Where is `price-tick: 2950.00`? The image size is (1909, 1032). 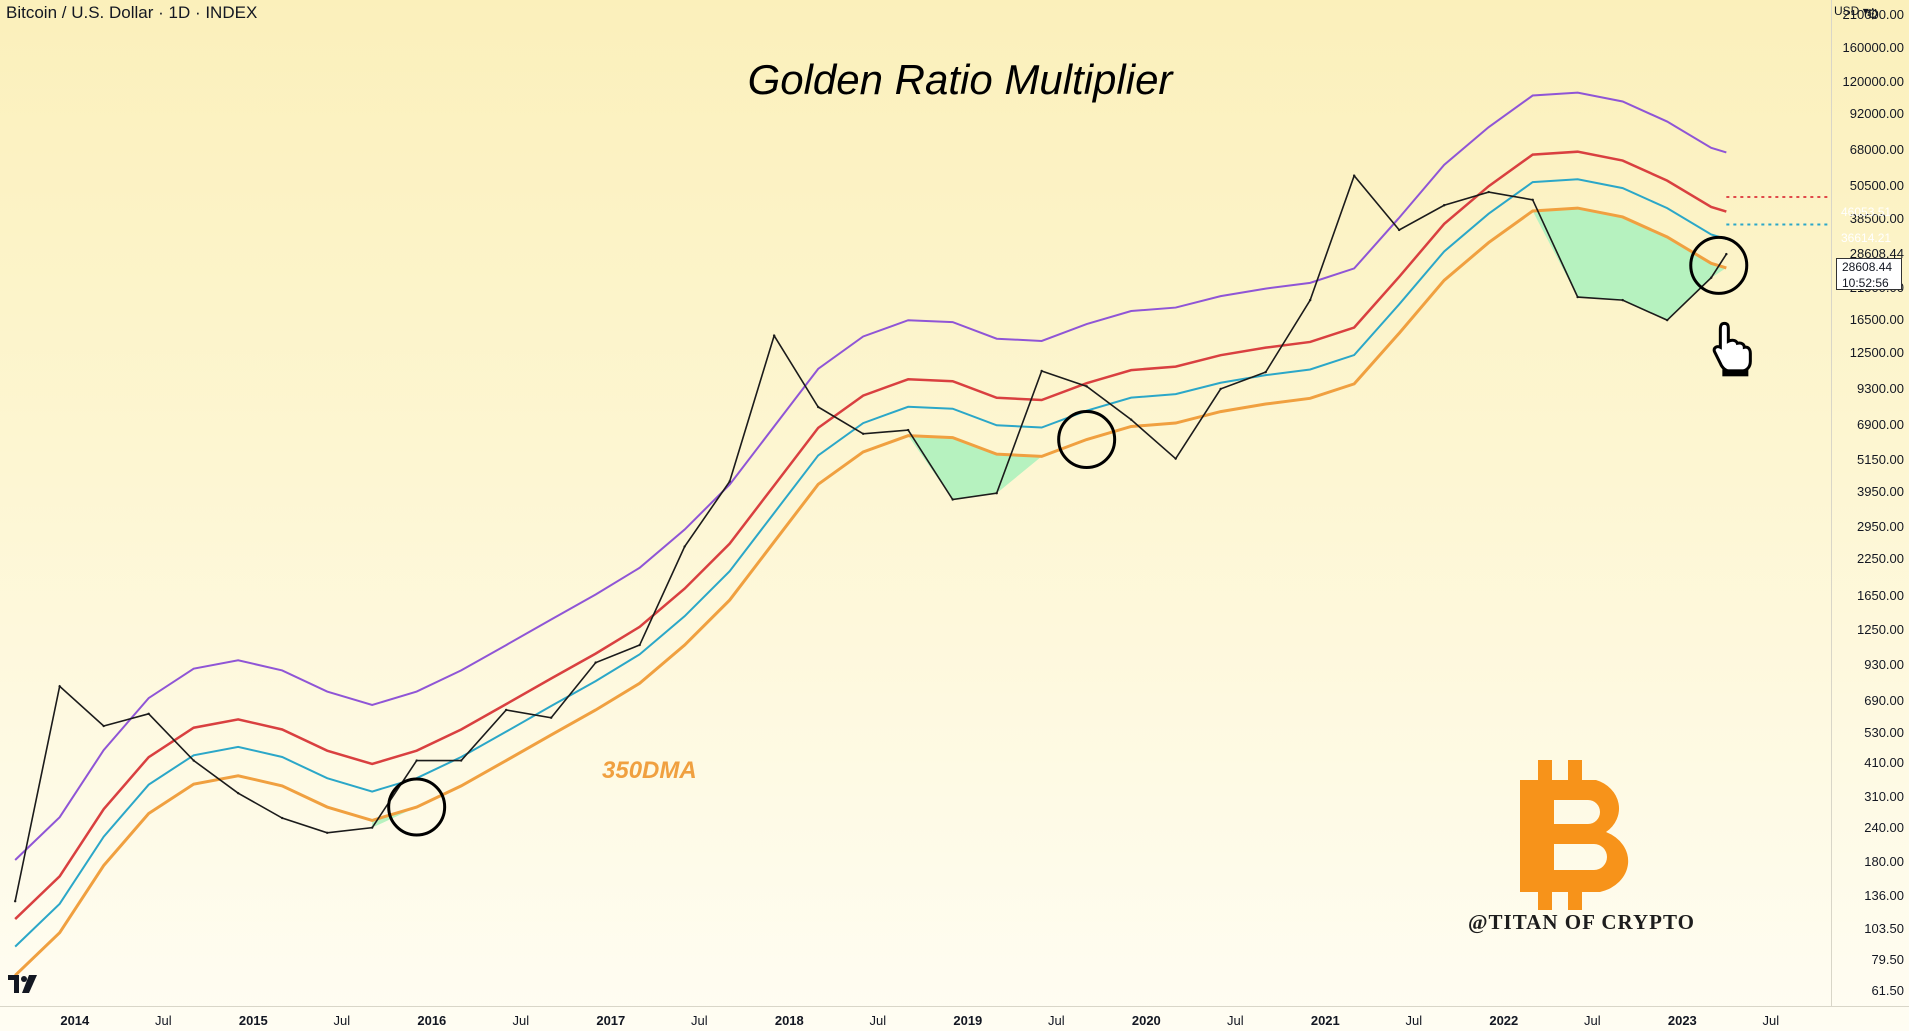
price-tick: 2950.00 is located at coordinates (1880, 526).